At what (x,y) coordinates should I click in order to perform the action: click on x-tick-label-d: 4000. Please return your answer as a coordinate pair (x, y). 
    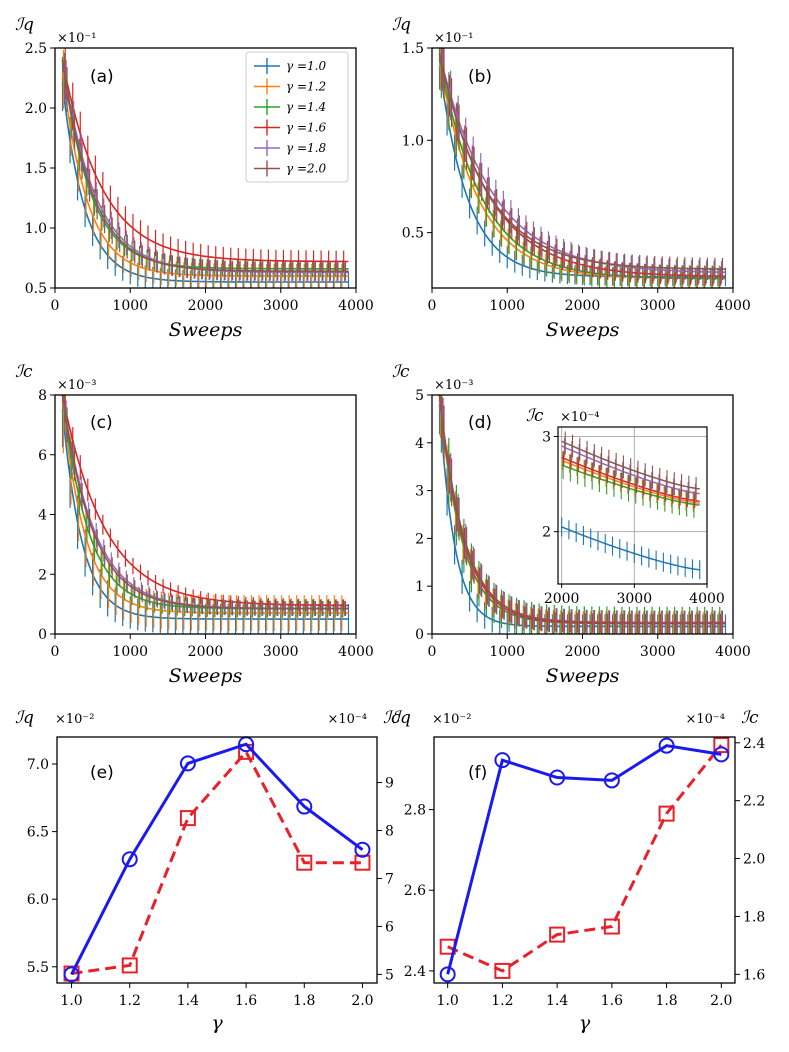
    Looking at the image, I should click on (733, 652).